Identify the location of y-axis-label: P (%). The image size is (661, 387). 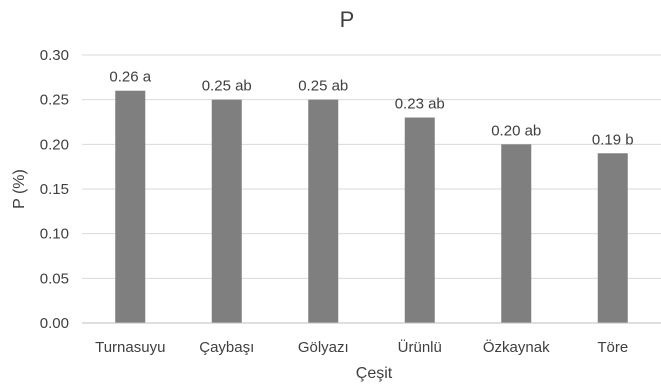
(19, 189).